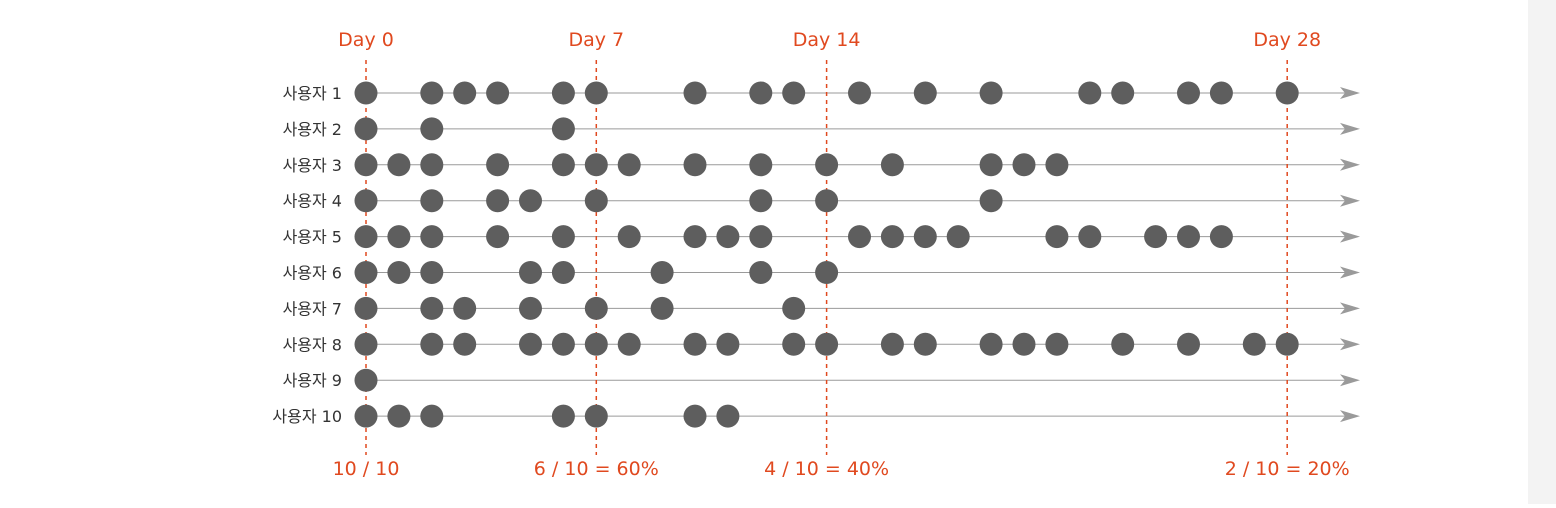  I want to click on user-label: 사용자 10, so click(307, 416).